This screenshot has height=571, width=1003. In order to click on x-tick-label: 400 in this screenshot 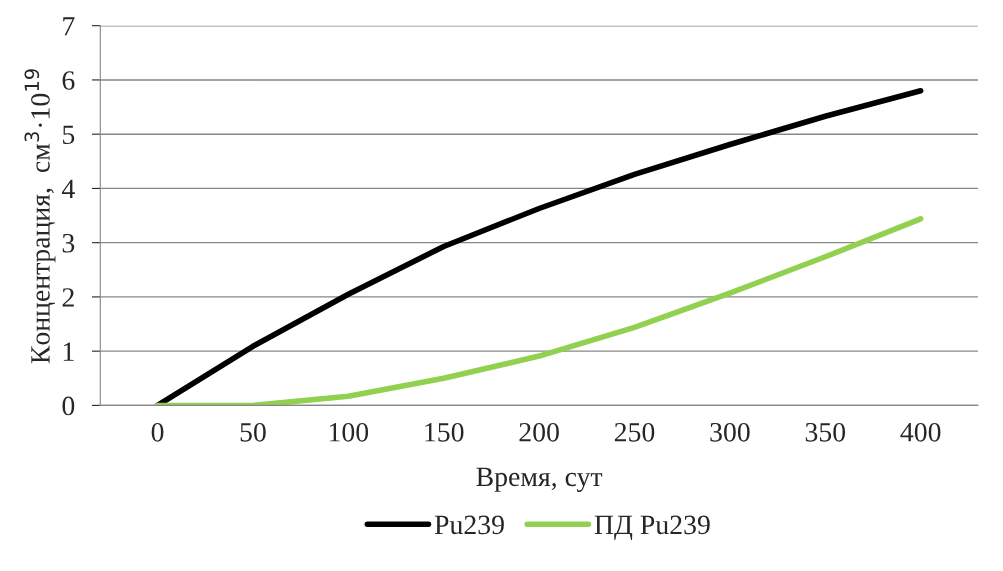, I will do `click(920, 432)`.